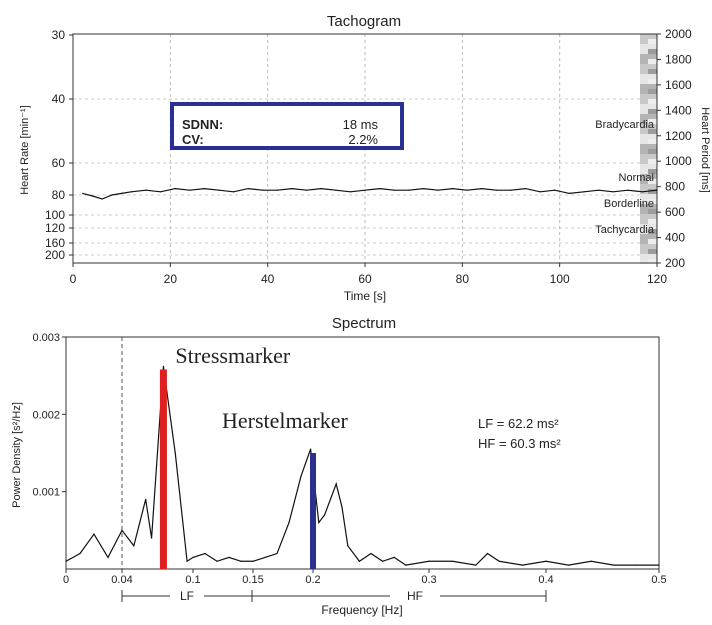 This screenshot has width=712, height=625. Describe the element at coordinates (312, 580) in the screenshot. I see `spectrum-x-tick-label: 0.2` at that location.